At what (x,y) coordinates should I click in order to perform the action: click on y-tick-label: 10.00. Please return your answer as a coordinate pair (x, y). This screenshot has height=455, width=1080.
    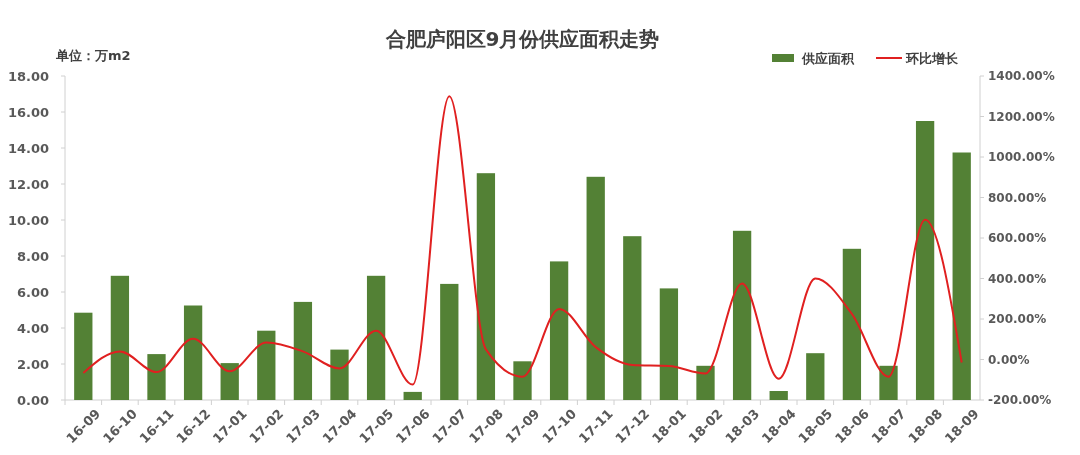
    Looking at the image, I should click on (28, 220).